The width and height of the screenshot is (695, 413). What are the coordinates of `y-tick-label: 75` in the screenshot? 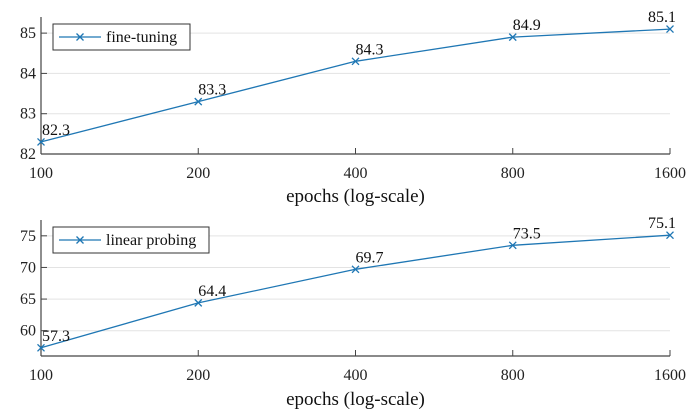 It's located at (28, 236).